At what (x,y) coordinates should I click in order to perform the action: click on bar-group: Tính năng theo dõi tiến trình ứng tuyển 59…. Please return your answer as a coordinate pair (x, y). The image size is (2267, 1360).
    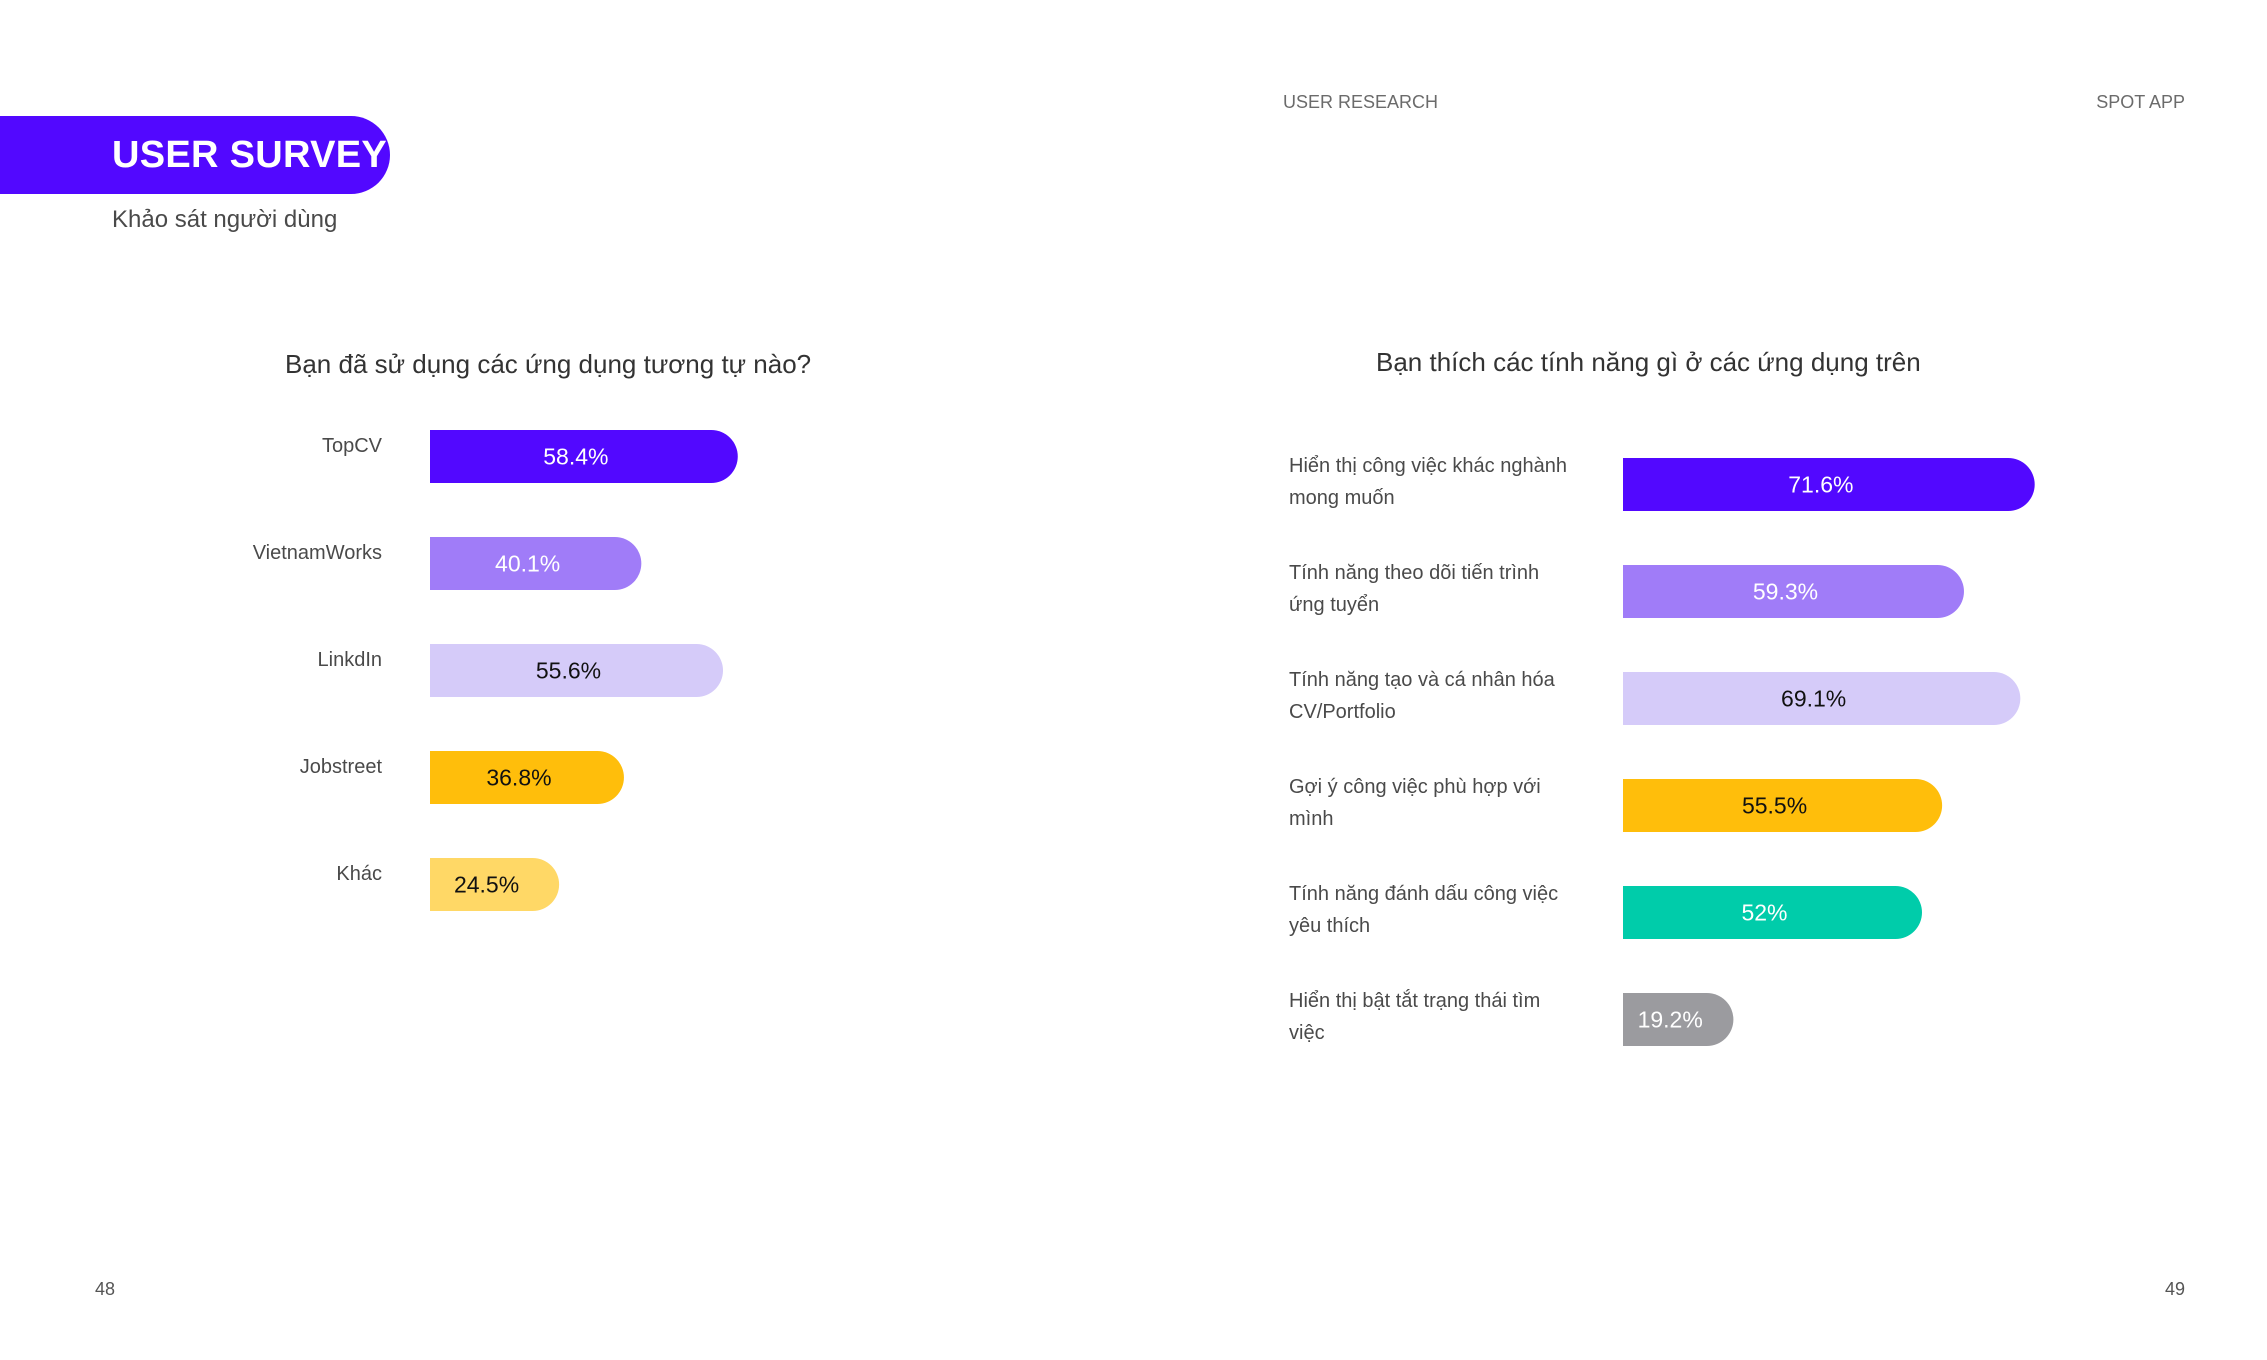
    Looking at the image, I should click on (1626, 590).